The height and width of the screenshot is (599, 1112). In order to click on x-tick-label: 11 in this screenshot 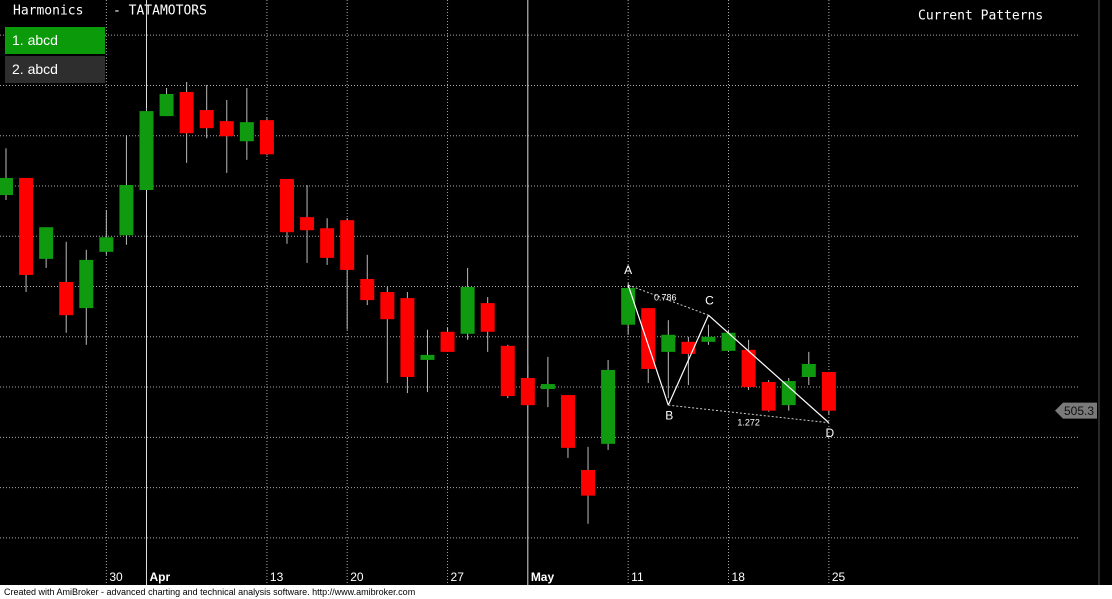, I will do `click(637, 577)`.